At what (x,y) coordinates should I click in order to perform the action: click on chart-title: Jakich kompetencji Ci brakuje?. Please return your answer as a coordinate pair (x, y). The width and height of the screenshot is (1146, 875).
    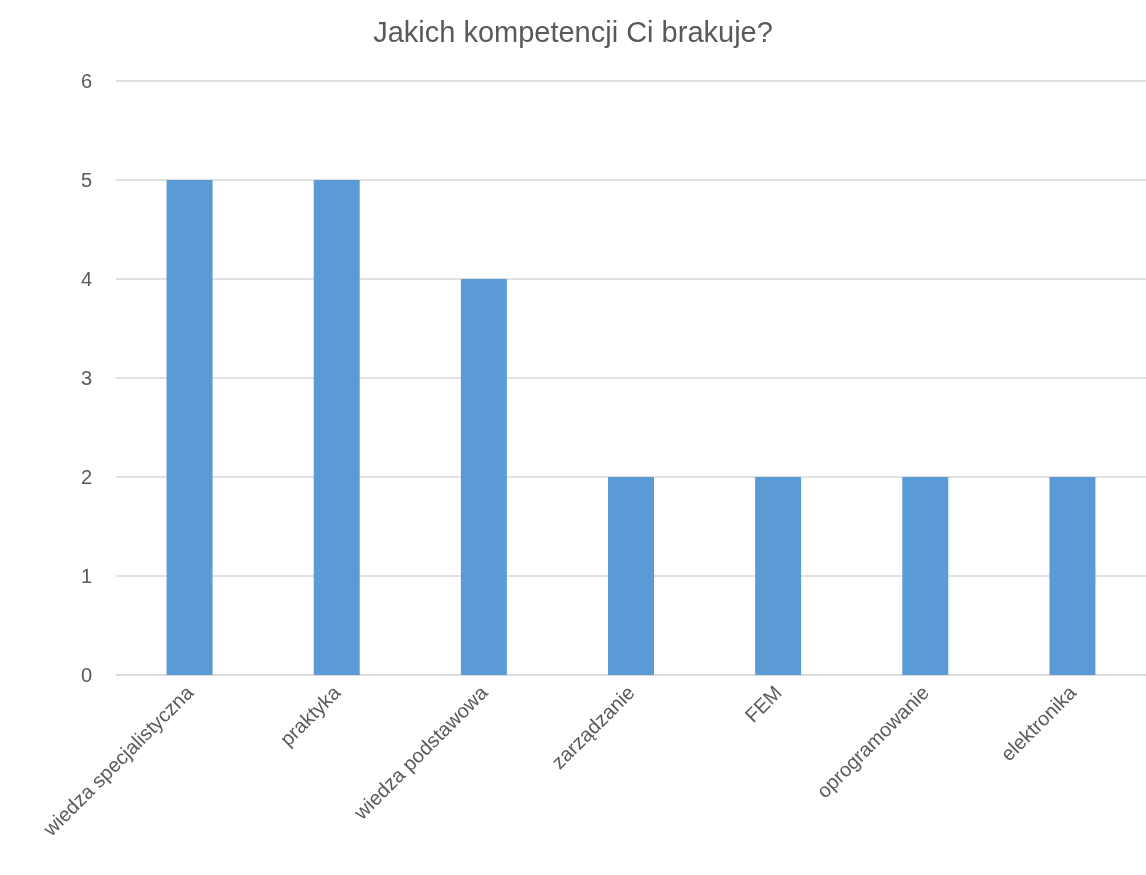
    Looking at the image, I should click on (573, 31).